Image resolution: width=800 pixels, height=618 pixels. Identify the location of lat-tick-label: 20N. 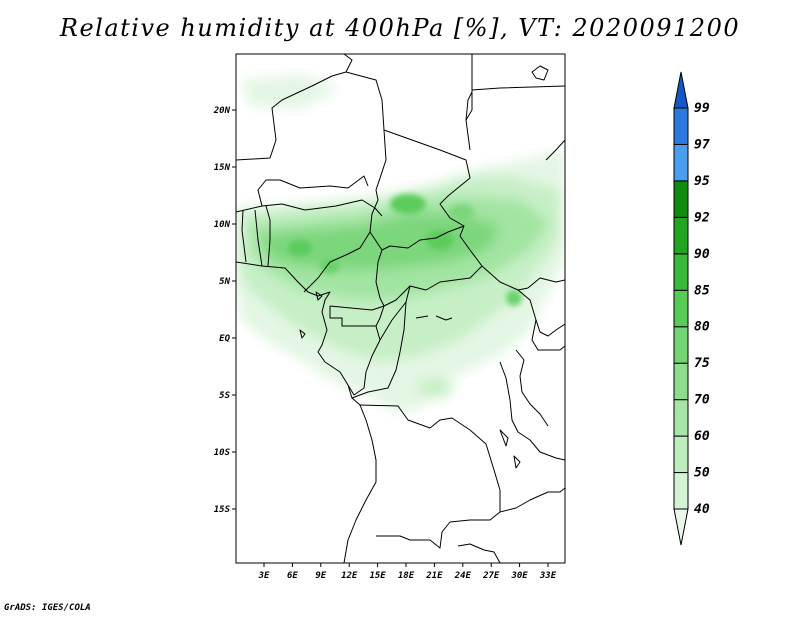
(222, 111).